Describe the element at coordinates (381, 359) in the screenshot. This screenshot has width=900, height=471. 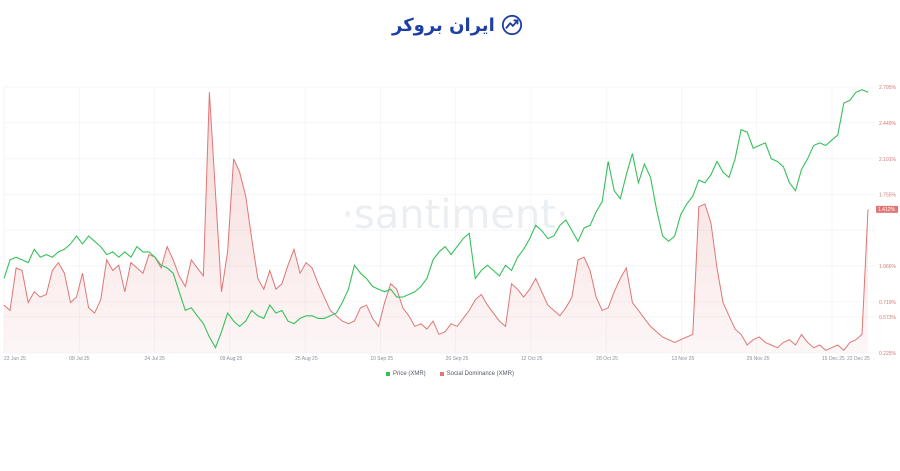
I see `x-tick-label: 10 Sep 25` at that location.